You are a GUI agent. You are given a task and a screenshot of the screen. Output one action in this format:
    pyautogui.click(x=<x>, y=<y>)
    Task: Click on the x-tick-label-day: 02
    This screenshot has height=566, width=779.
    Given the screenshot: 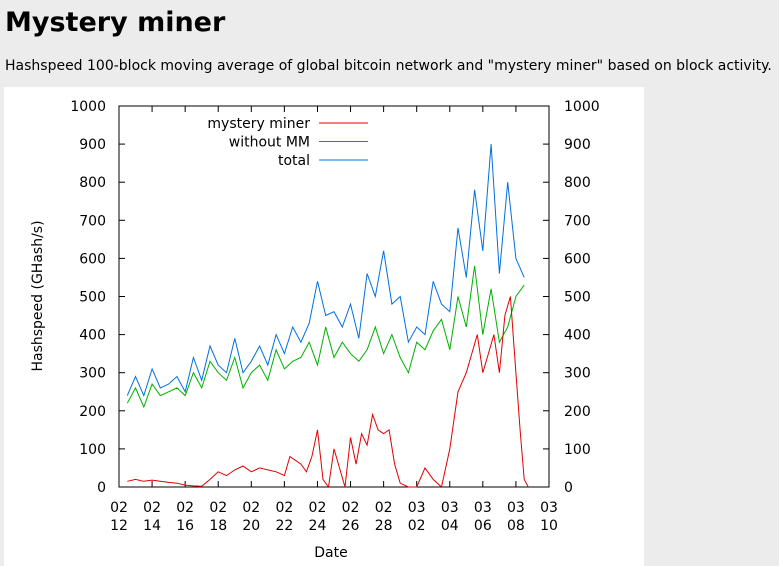 What is the action you would take?
    pyautogui.click(x=417, y=526)
    